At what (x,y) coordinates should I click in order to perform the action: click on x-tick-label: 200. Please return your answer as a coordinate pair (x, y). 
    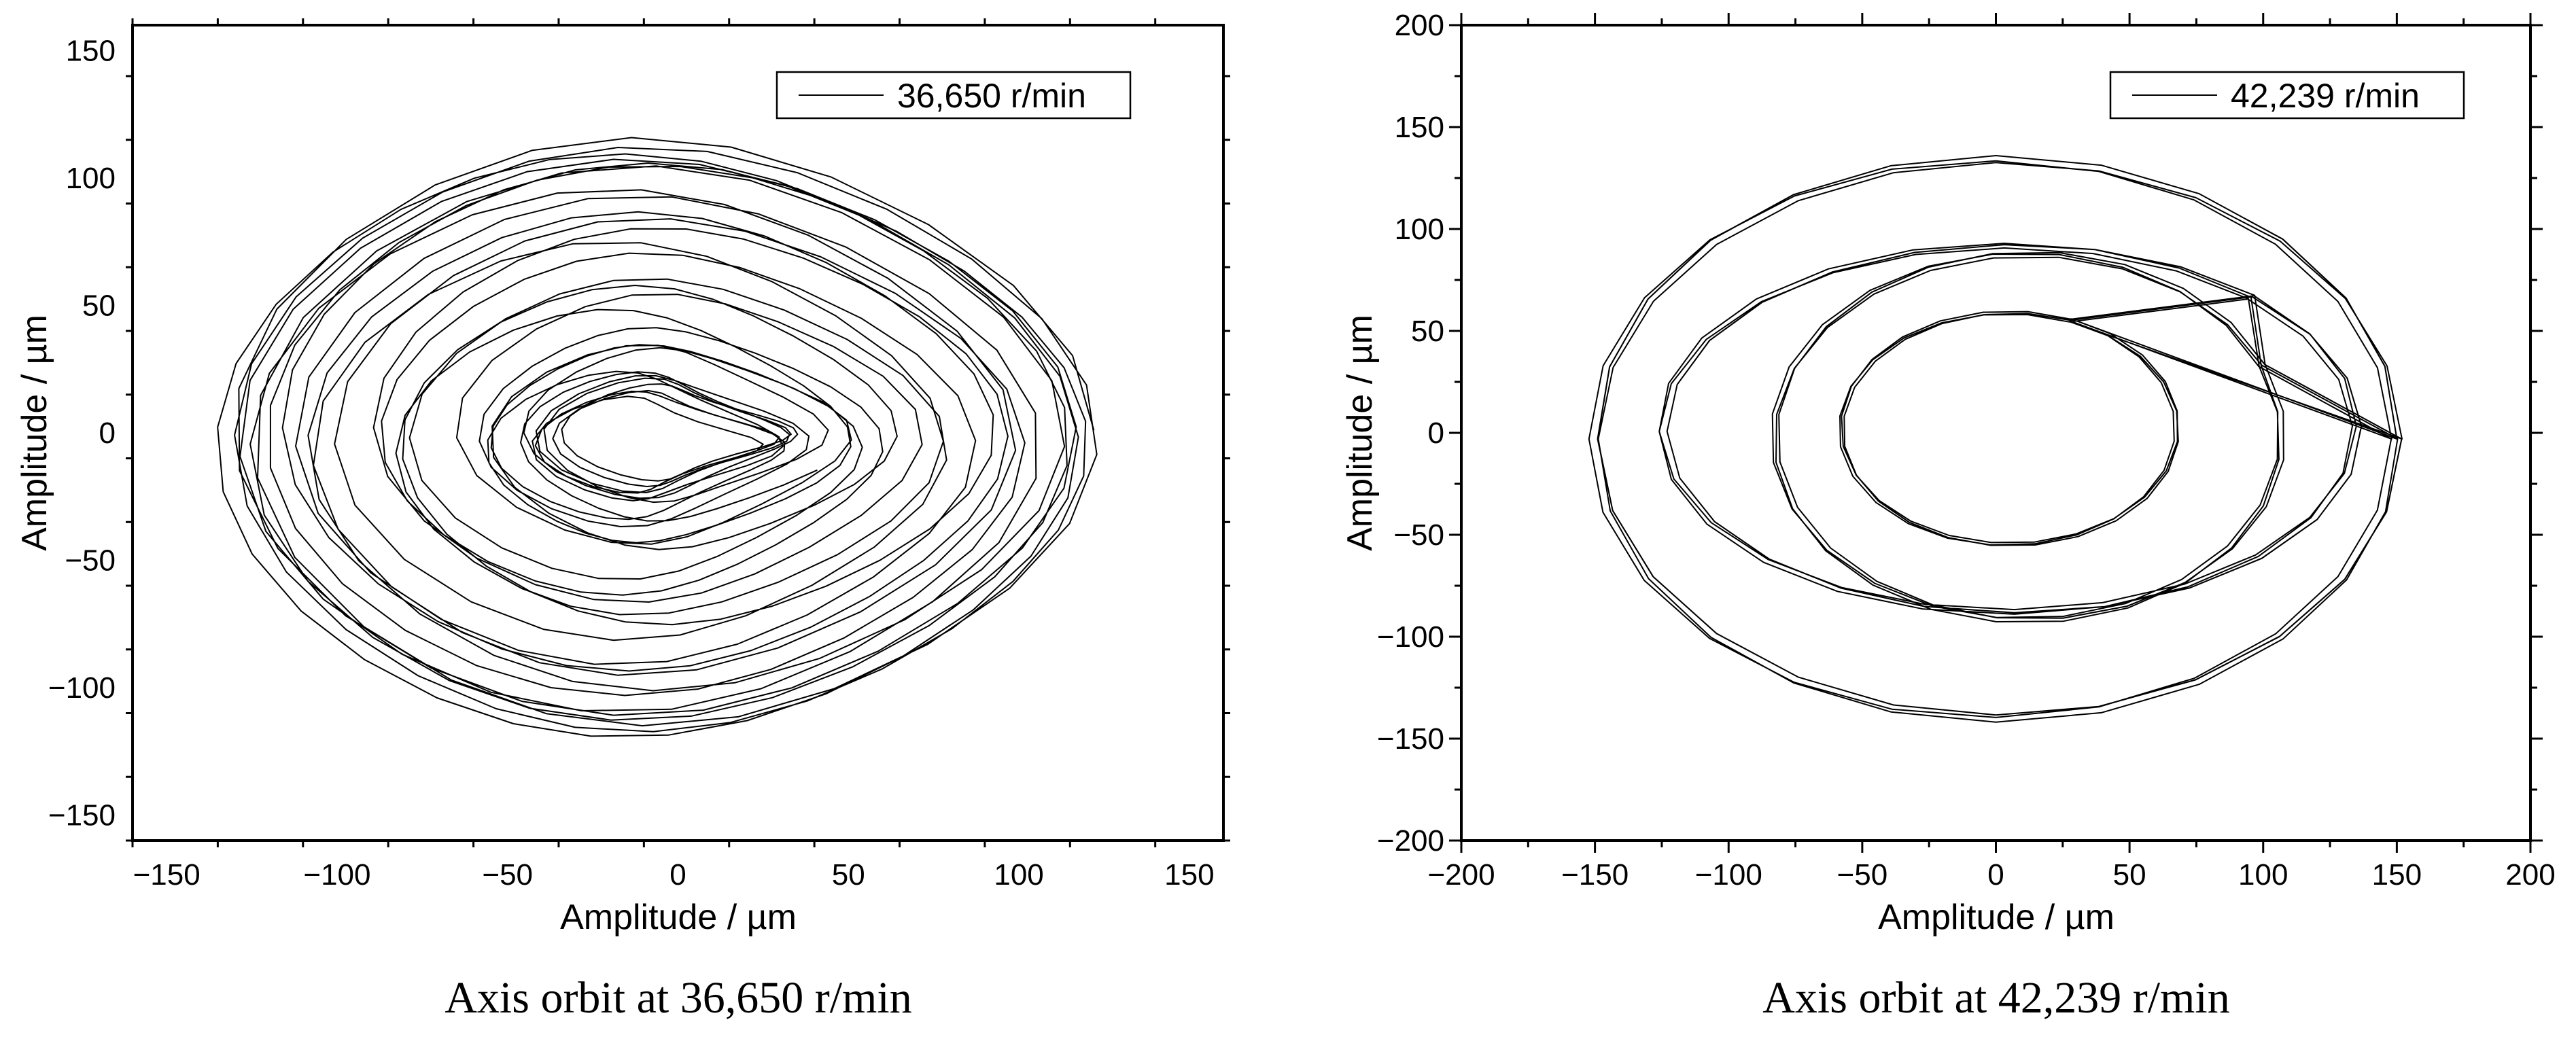
    Looking at the image, I should click on (2530, 875).